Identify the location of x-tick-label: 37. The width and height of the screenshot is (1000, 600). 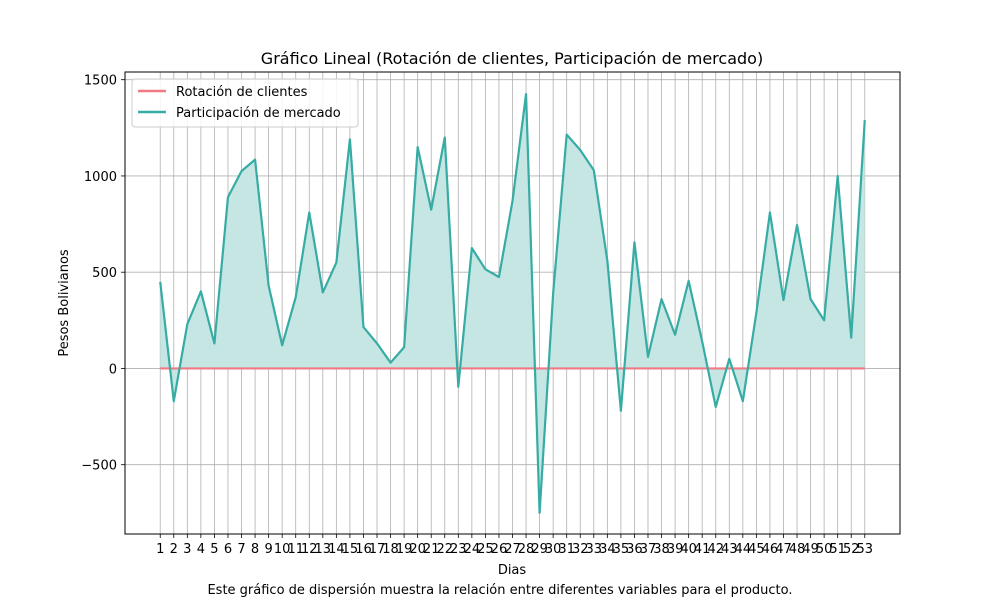
(648, 549).